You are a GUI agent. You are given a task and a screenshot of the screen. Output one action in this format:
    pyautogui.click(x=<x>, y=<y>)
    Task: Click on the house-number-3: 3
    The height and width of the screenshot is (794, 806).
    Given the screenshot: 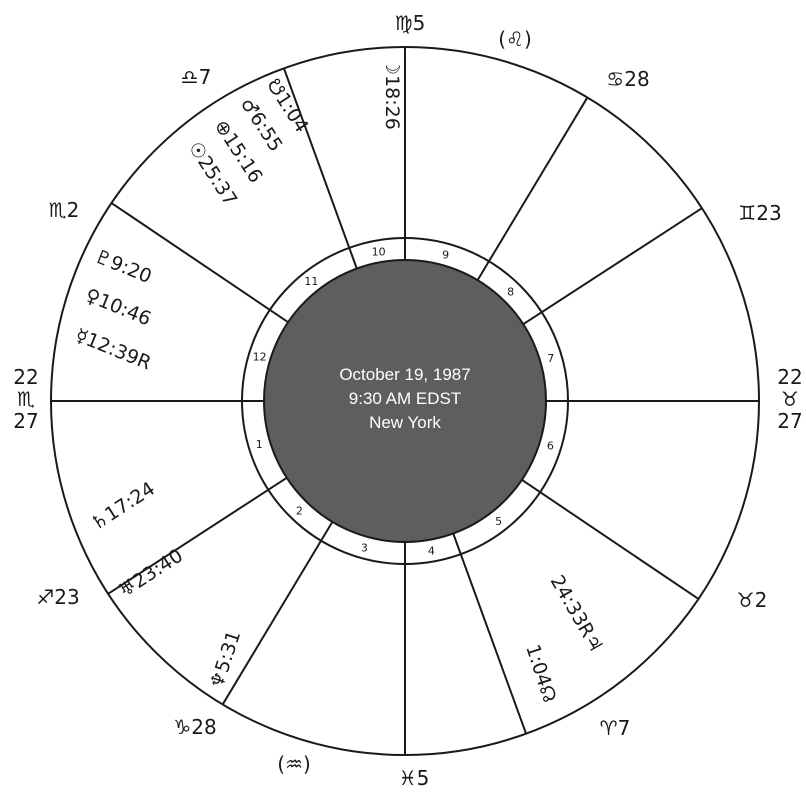 What is the action you would take?
    pyautogui.click(x=364, y=547)
    